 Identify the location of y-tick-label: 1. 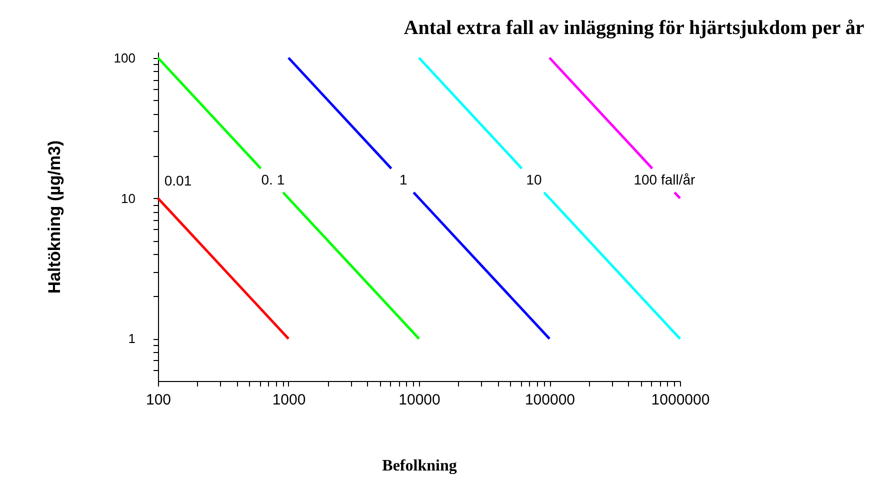
(132, 338).